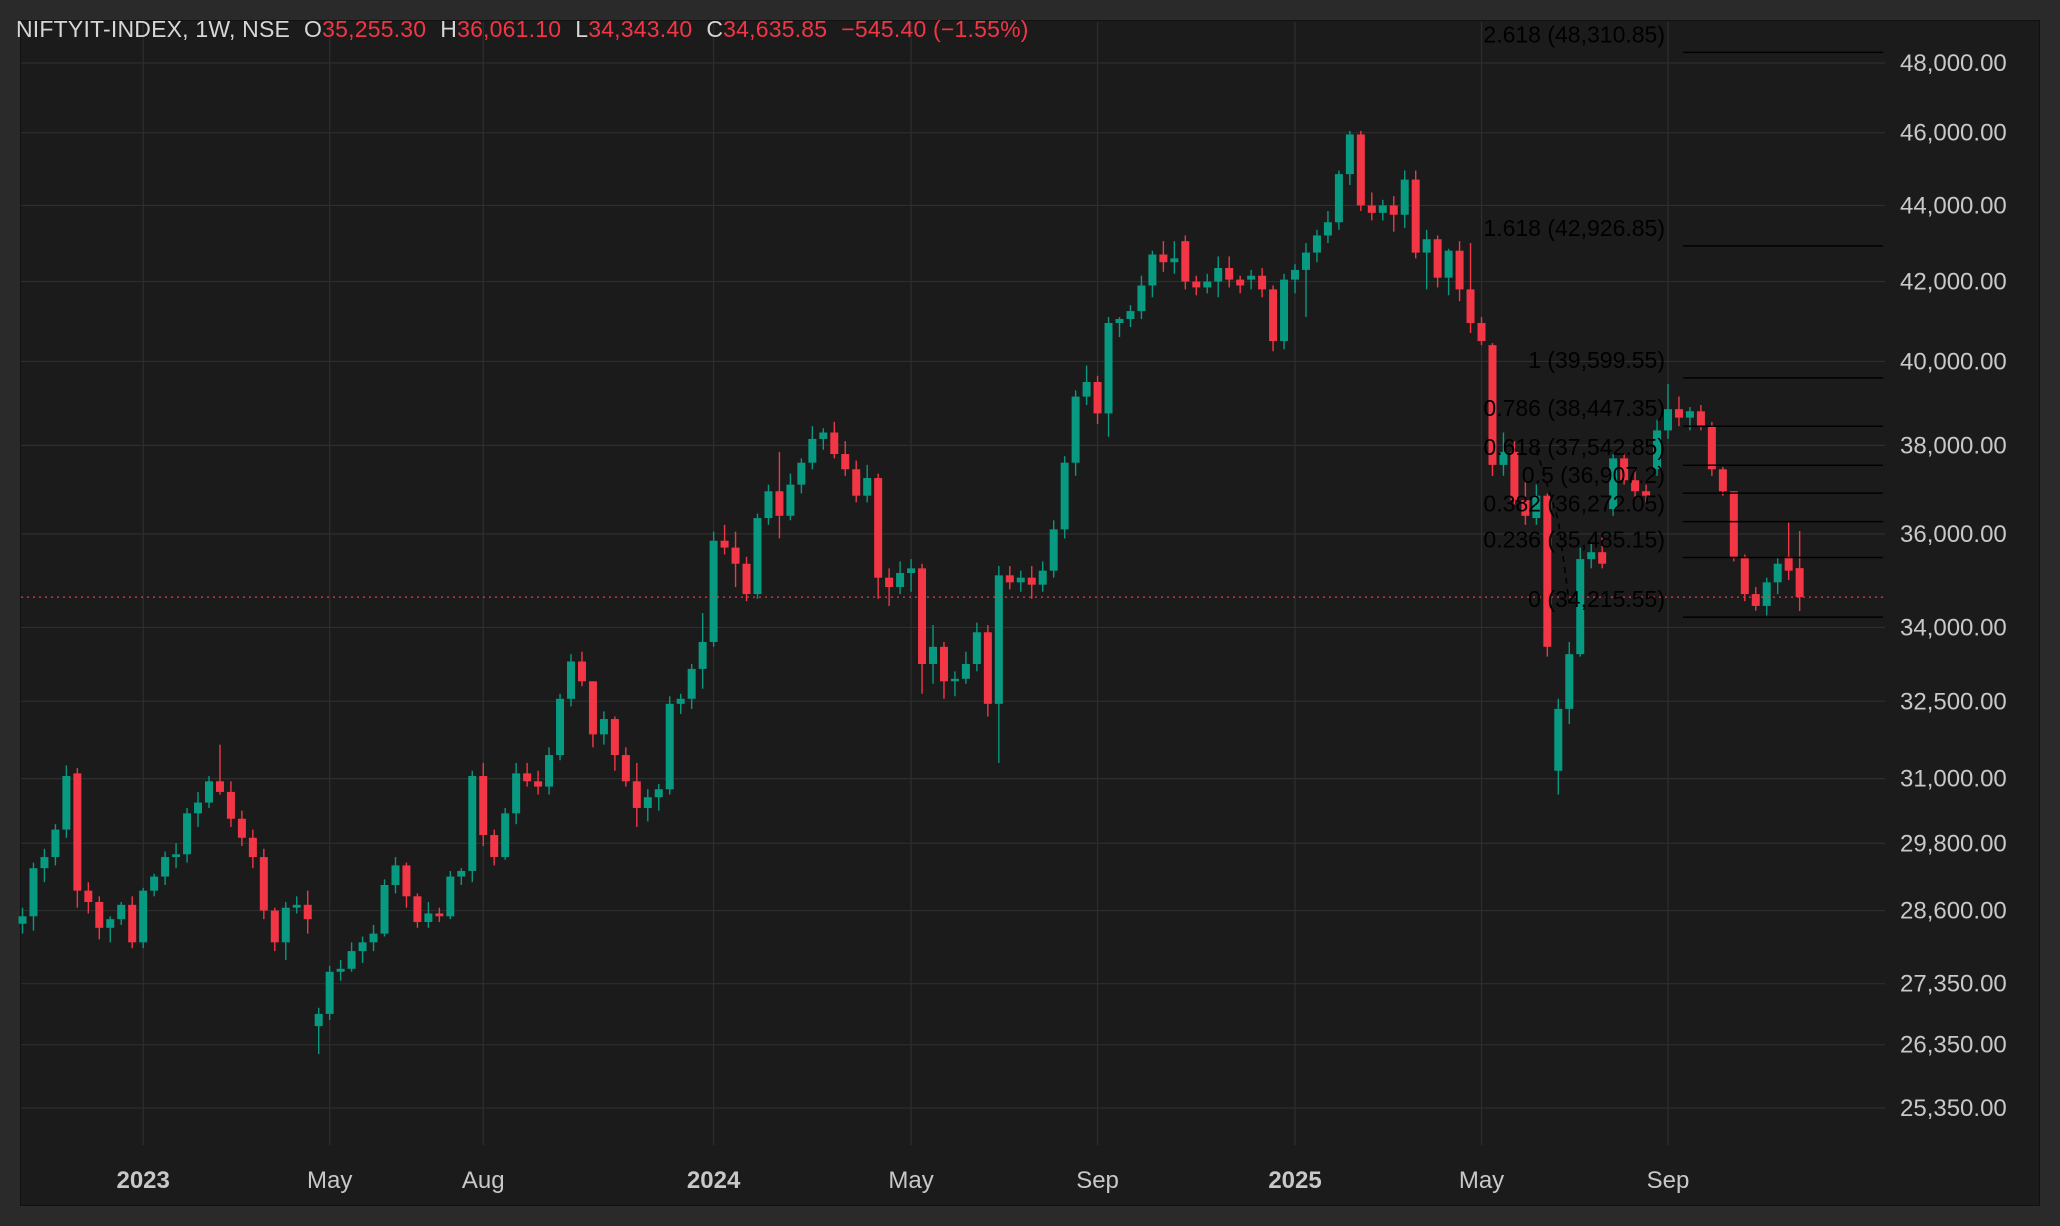  I want to click on fib-level-label: 0.236 (35,485.15), so click(1574, 539).